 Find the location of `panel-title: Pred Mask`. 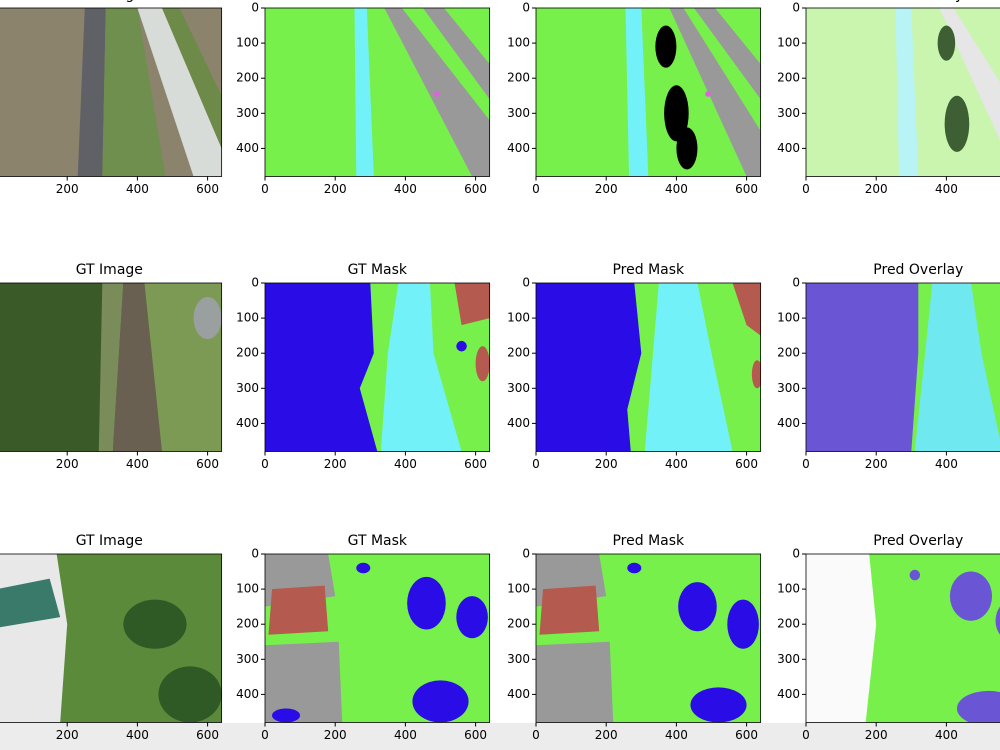

panel-title: Pred Mask is located at coordinates (648, 270).